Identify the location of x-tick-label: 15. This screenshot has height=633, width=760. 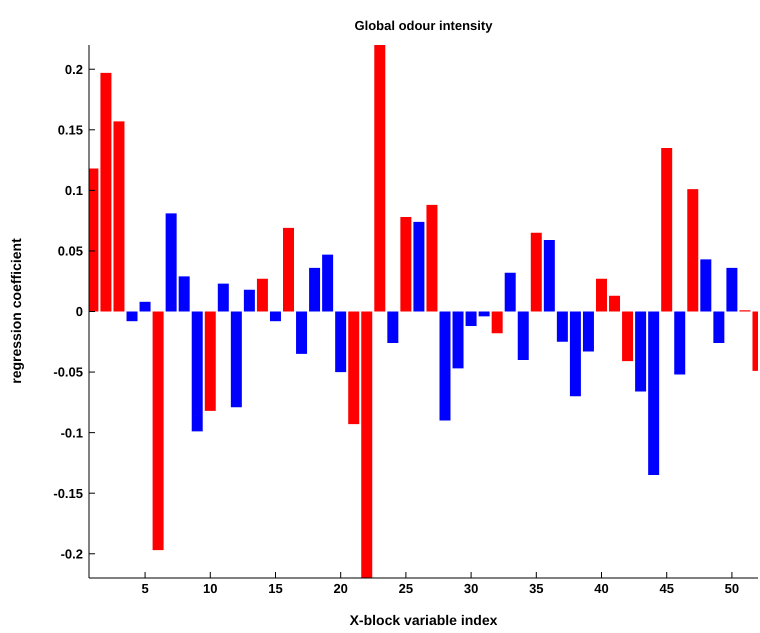
(275, 588).